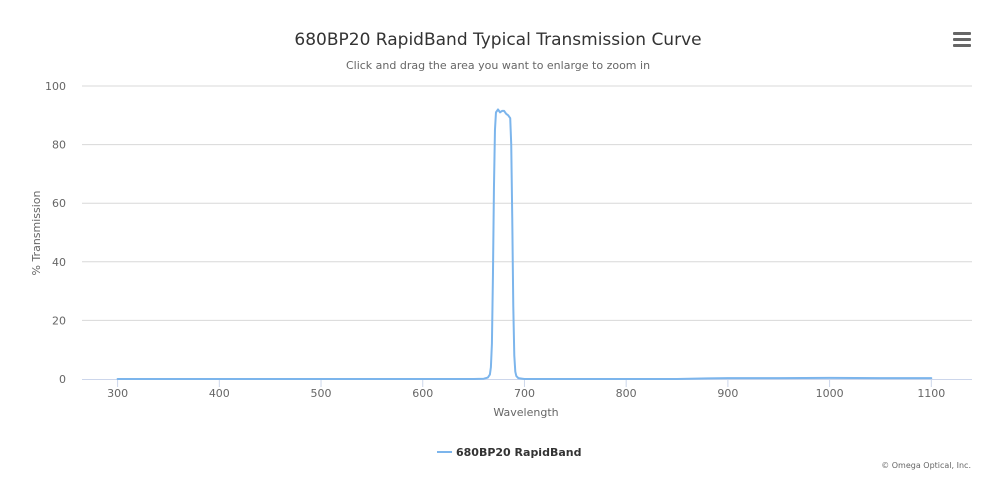  What do you see at coordinates (626, 393) in the screenshot?
I see `x-tick-label: 800` at bounding box center [626, 393].